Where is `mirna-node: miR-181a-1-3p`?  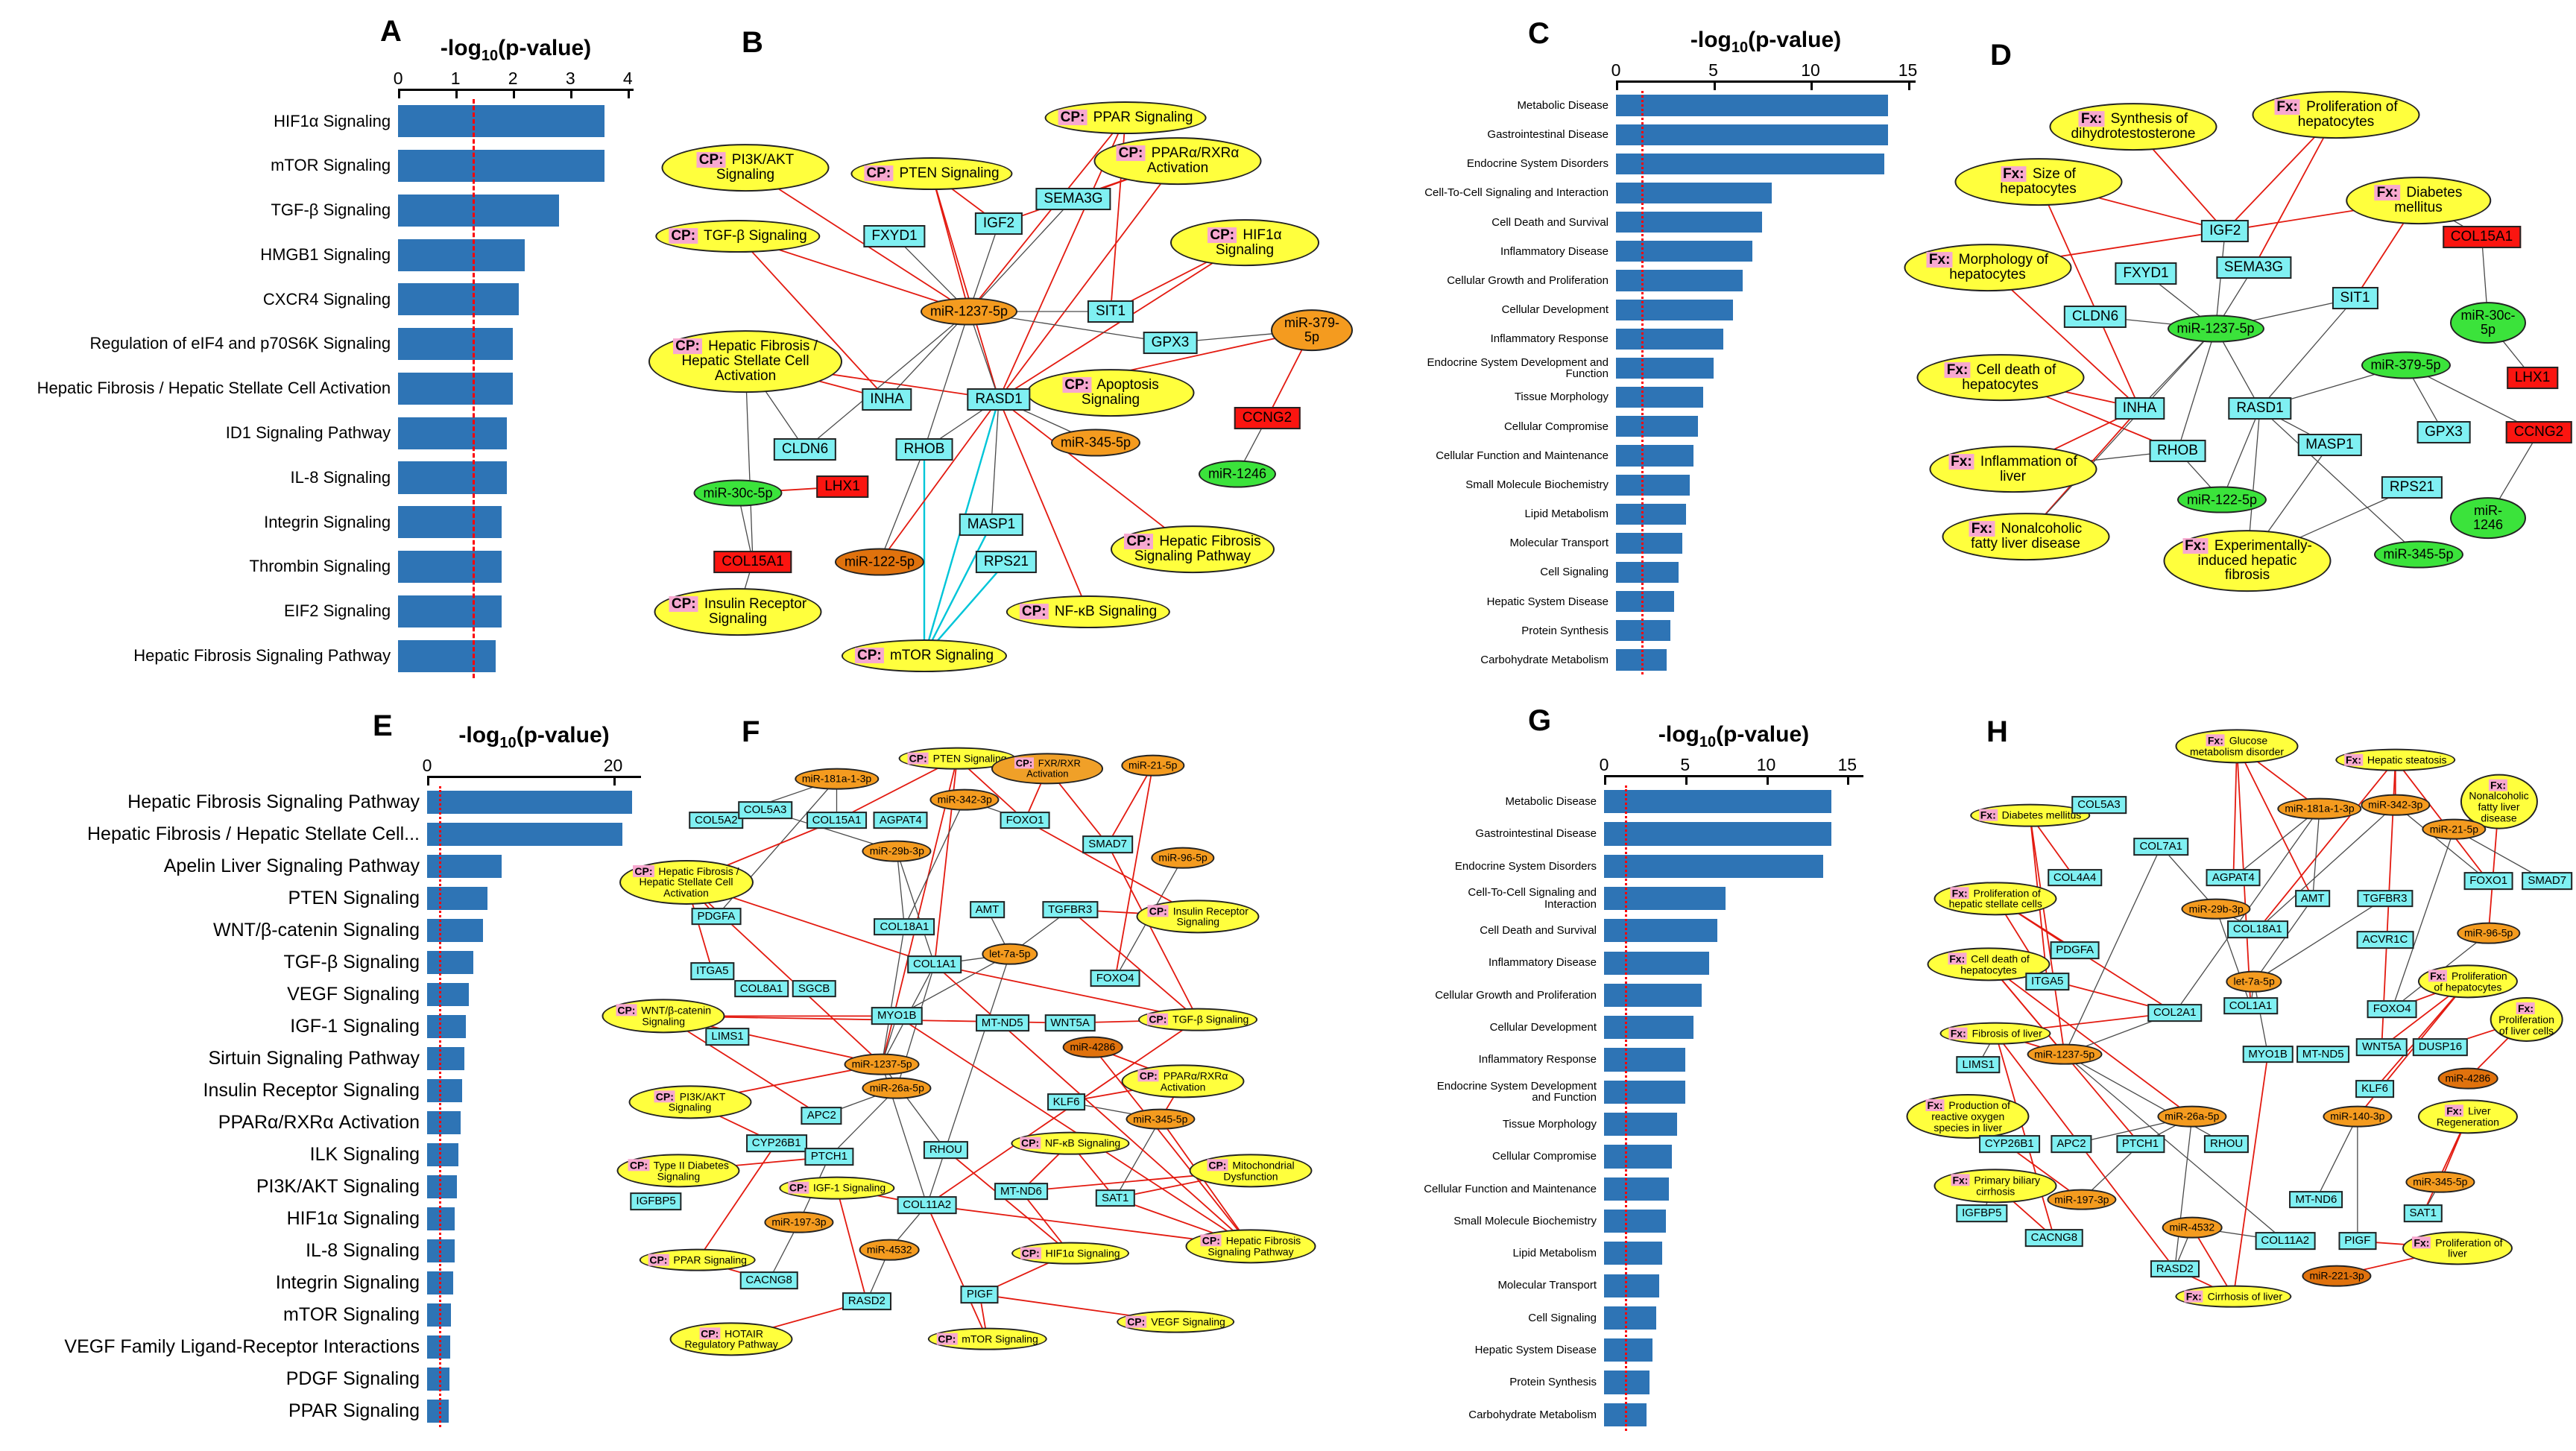 mirna-node: miR-181a-1-3p is located at coordinates (837, 779).